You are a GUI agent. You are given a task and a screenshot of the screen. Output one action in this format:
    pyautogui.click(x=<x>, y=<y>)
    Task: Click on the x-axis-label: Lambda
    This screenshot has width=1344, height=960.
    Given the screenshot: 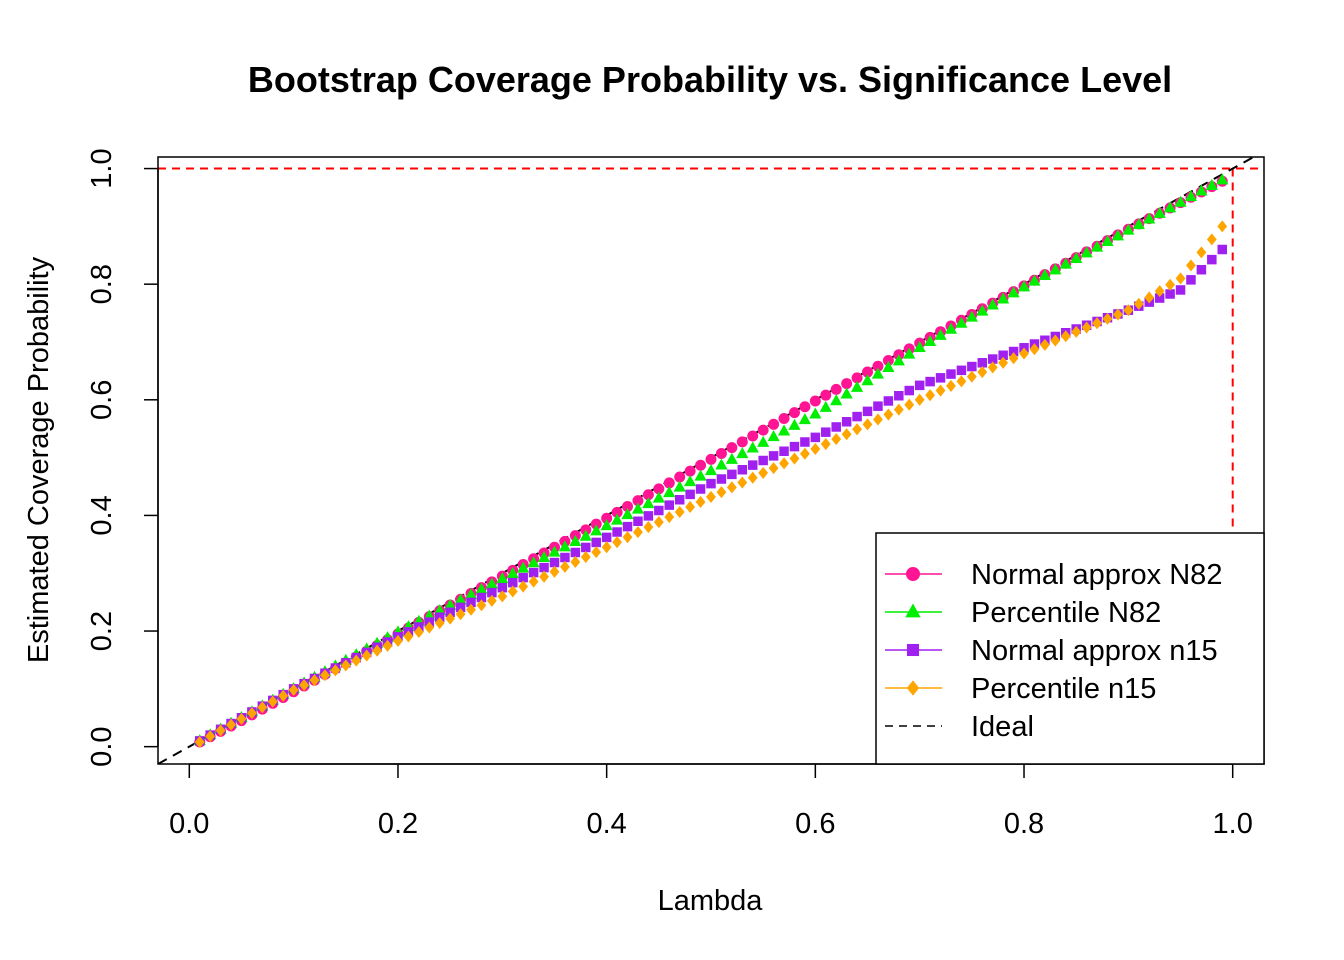 What is the action you would take?
    pyautogui.click(x=711, y=901)
    